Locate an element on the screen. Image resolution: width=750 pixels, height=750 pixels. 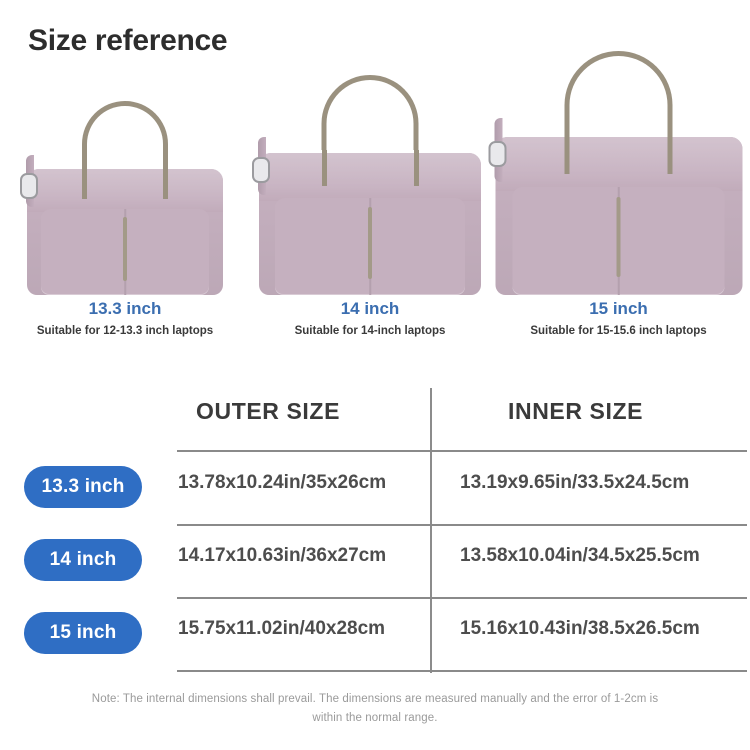
table-cell-inner-15: 15.16x10.43in/38.5x26.5cm is located at coordinates (580, 628).